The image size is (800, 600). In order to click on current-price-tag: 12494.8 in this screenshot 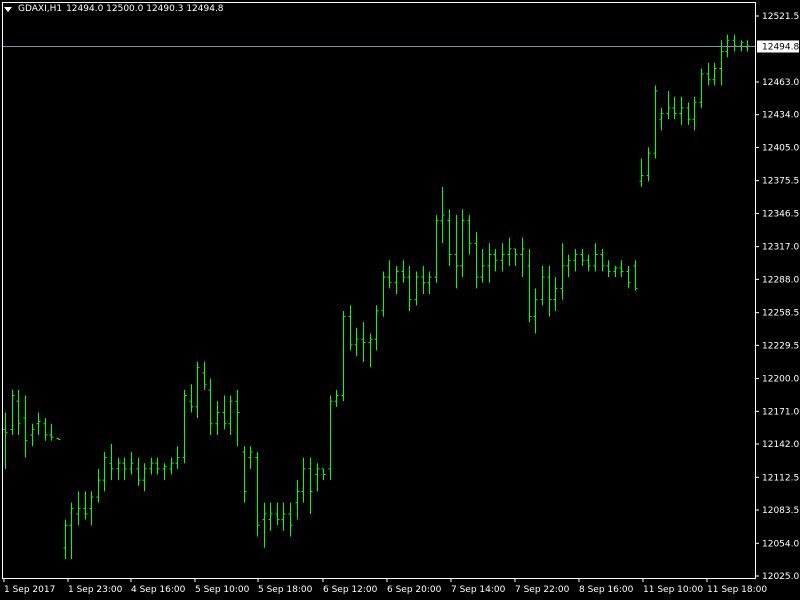, I will do `click(778, 46)`.